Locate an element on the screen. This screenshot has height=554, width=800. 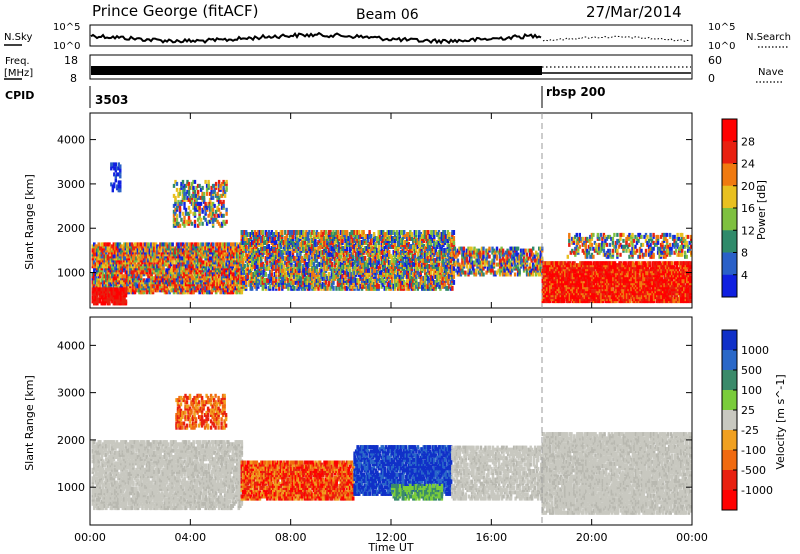
nsky-tick-top: 10^5 is located at coordinates (66, 27).